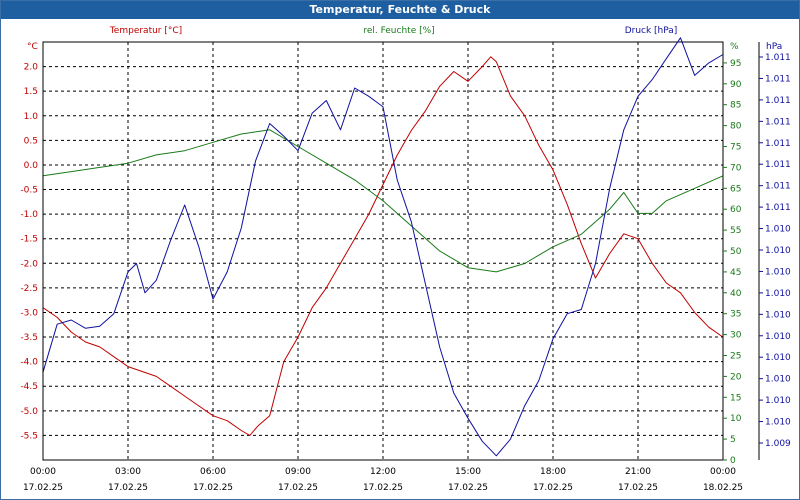 The image size is (800, 500). Describe the element at coordinates (31, 92) in the screenshot. I see `y-left-tick-label: 1.5` at that location.